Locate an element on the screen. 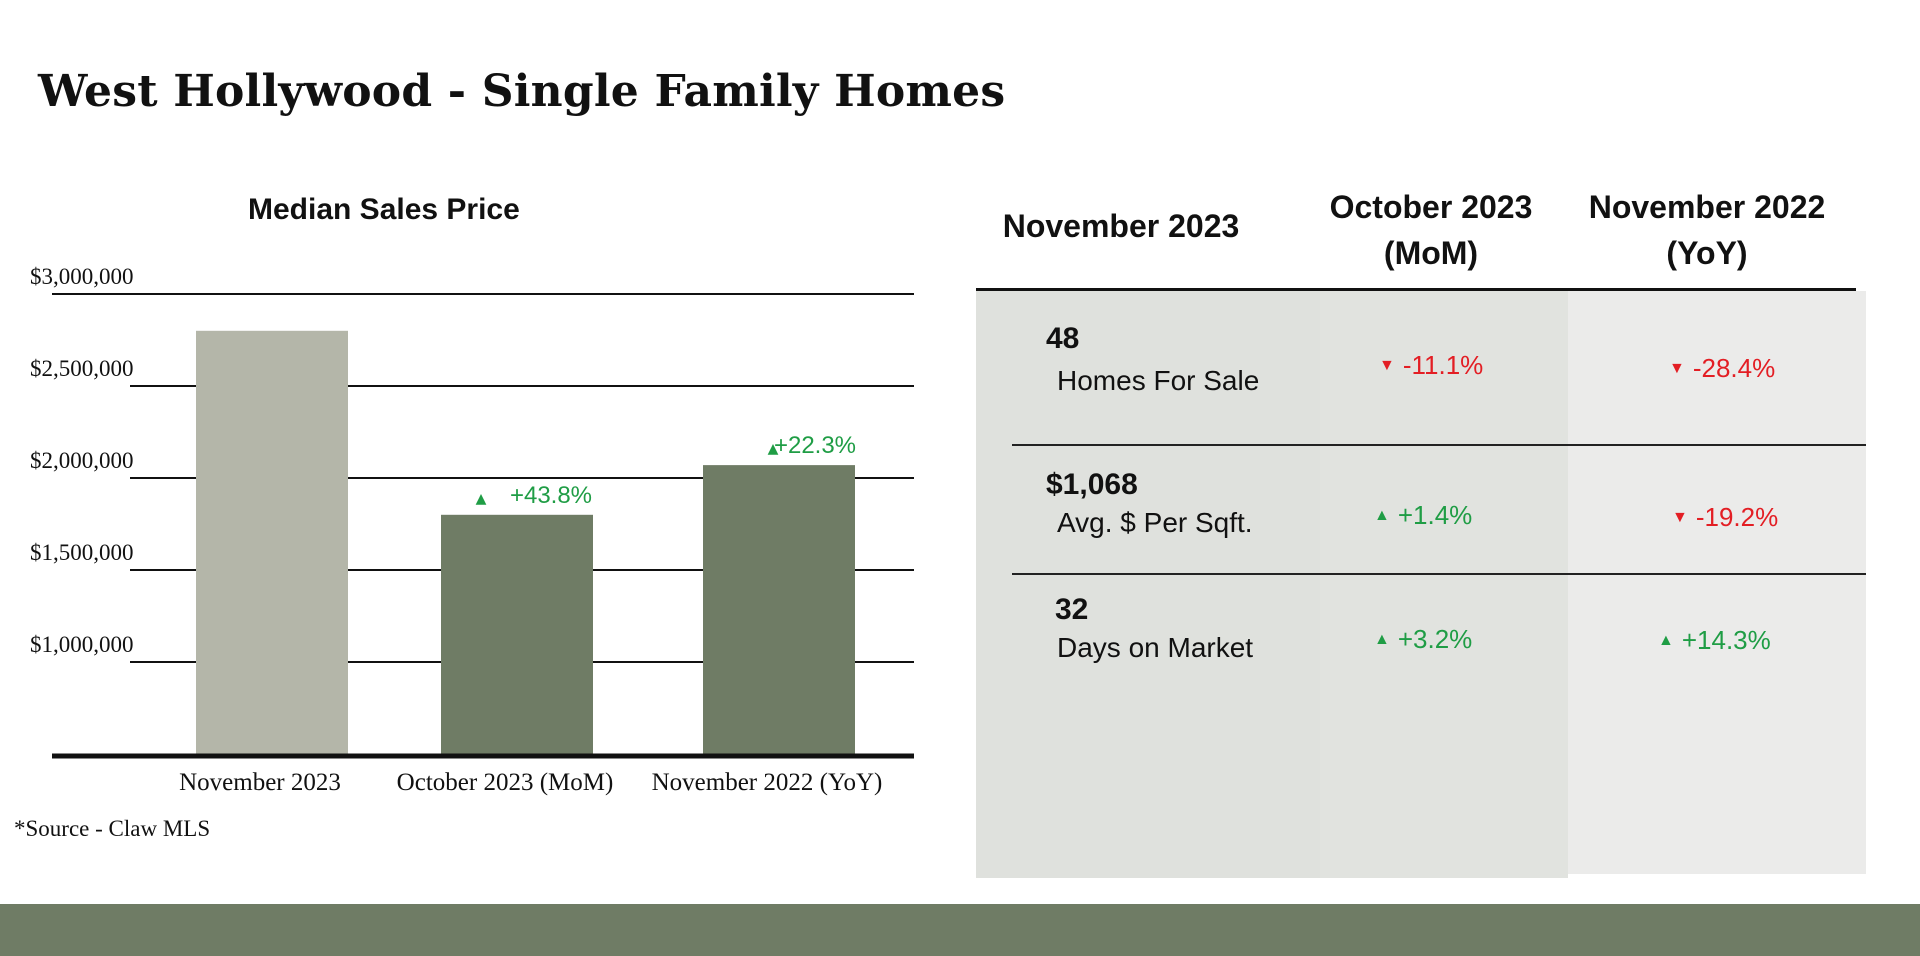  y-tick-label: $2,500,000 is located at coordinates (82, 368).